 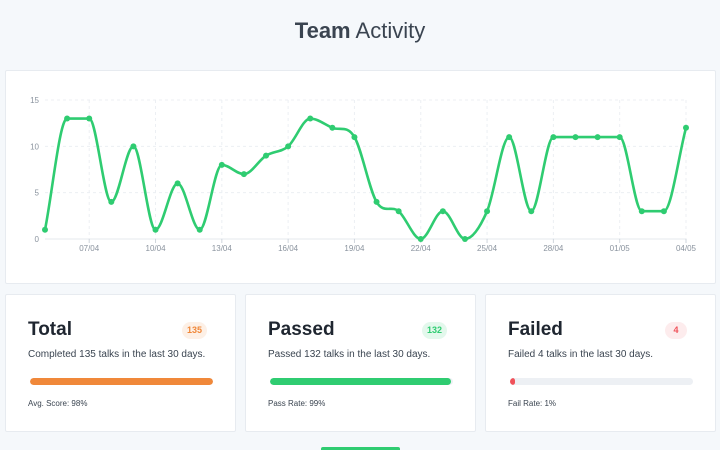 What do you see at coordinates (390, 30) in the screenshot?
I see `page-title-light: Activity` at bounding box center [390, 30].